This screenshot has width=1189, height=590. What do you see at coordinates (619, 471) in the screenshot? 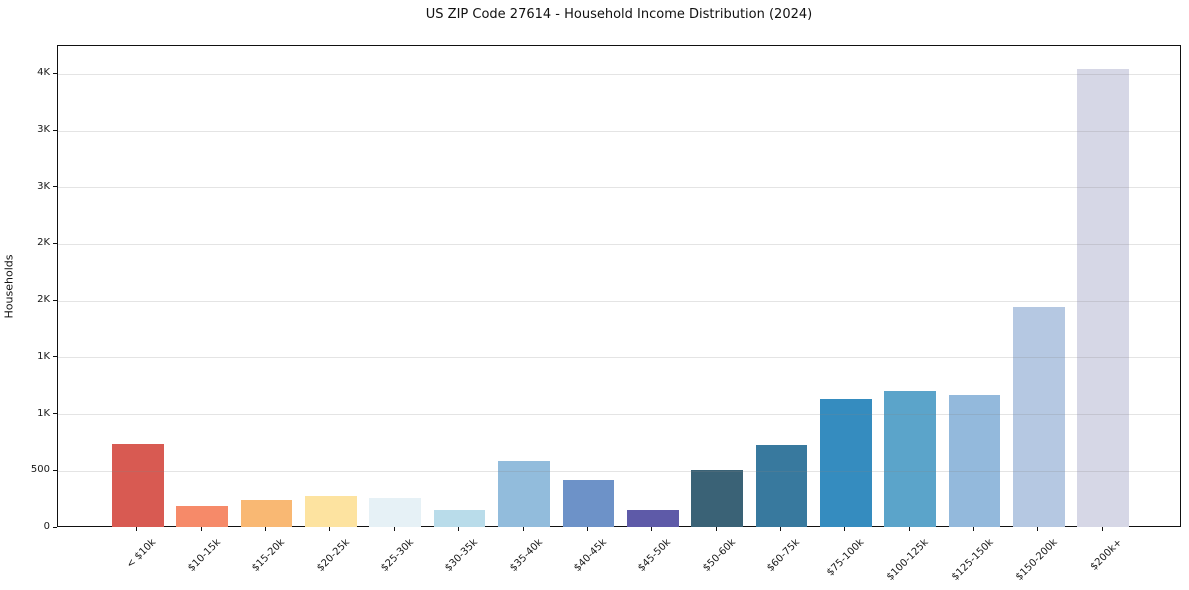
I see `gridline-y500` at bounding box center [619, 471].